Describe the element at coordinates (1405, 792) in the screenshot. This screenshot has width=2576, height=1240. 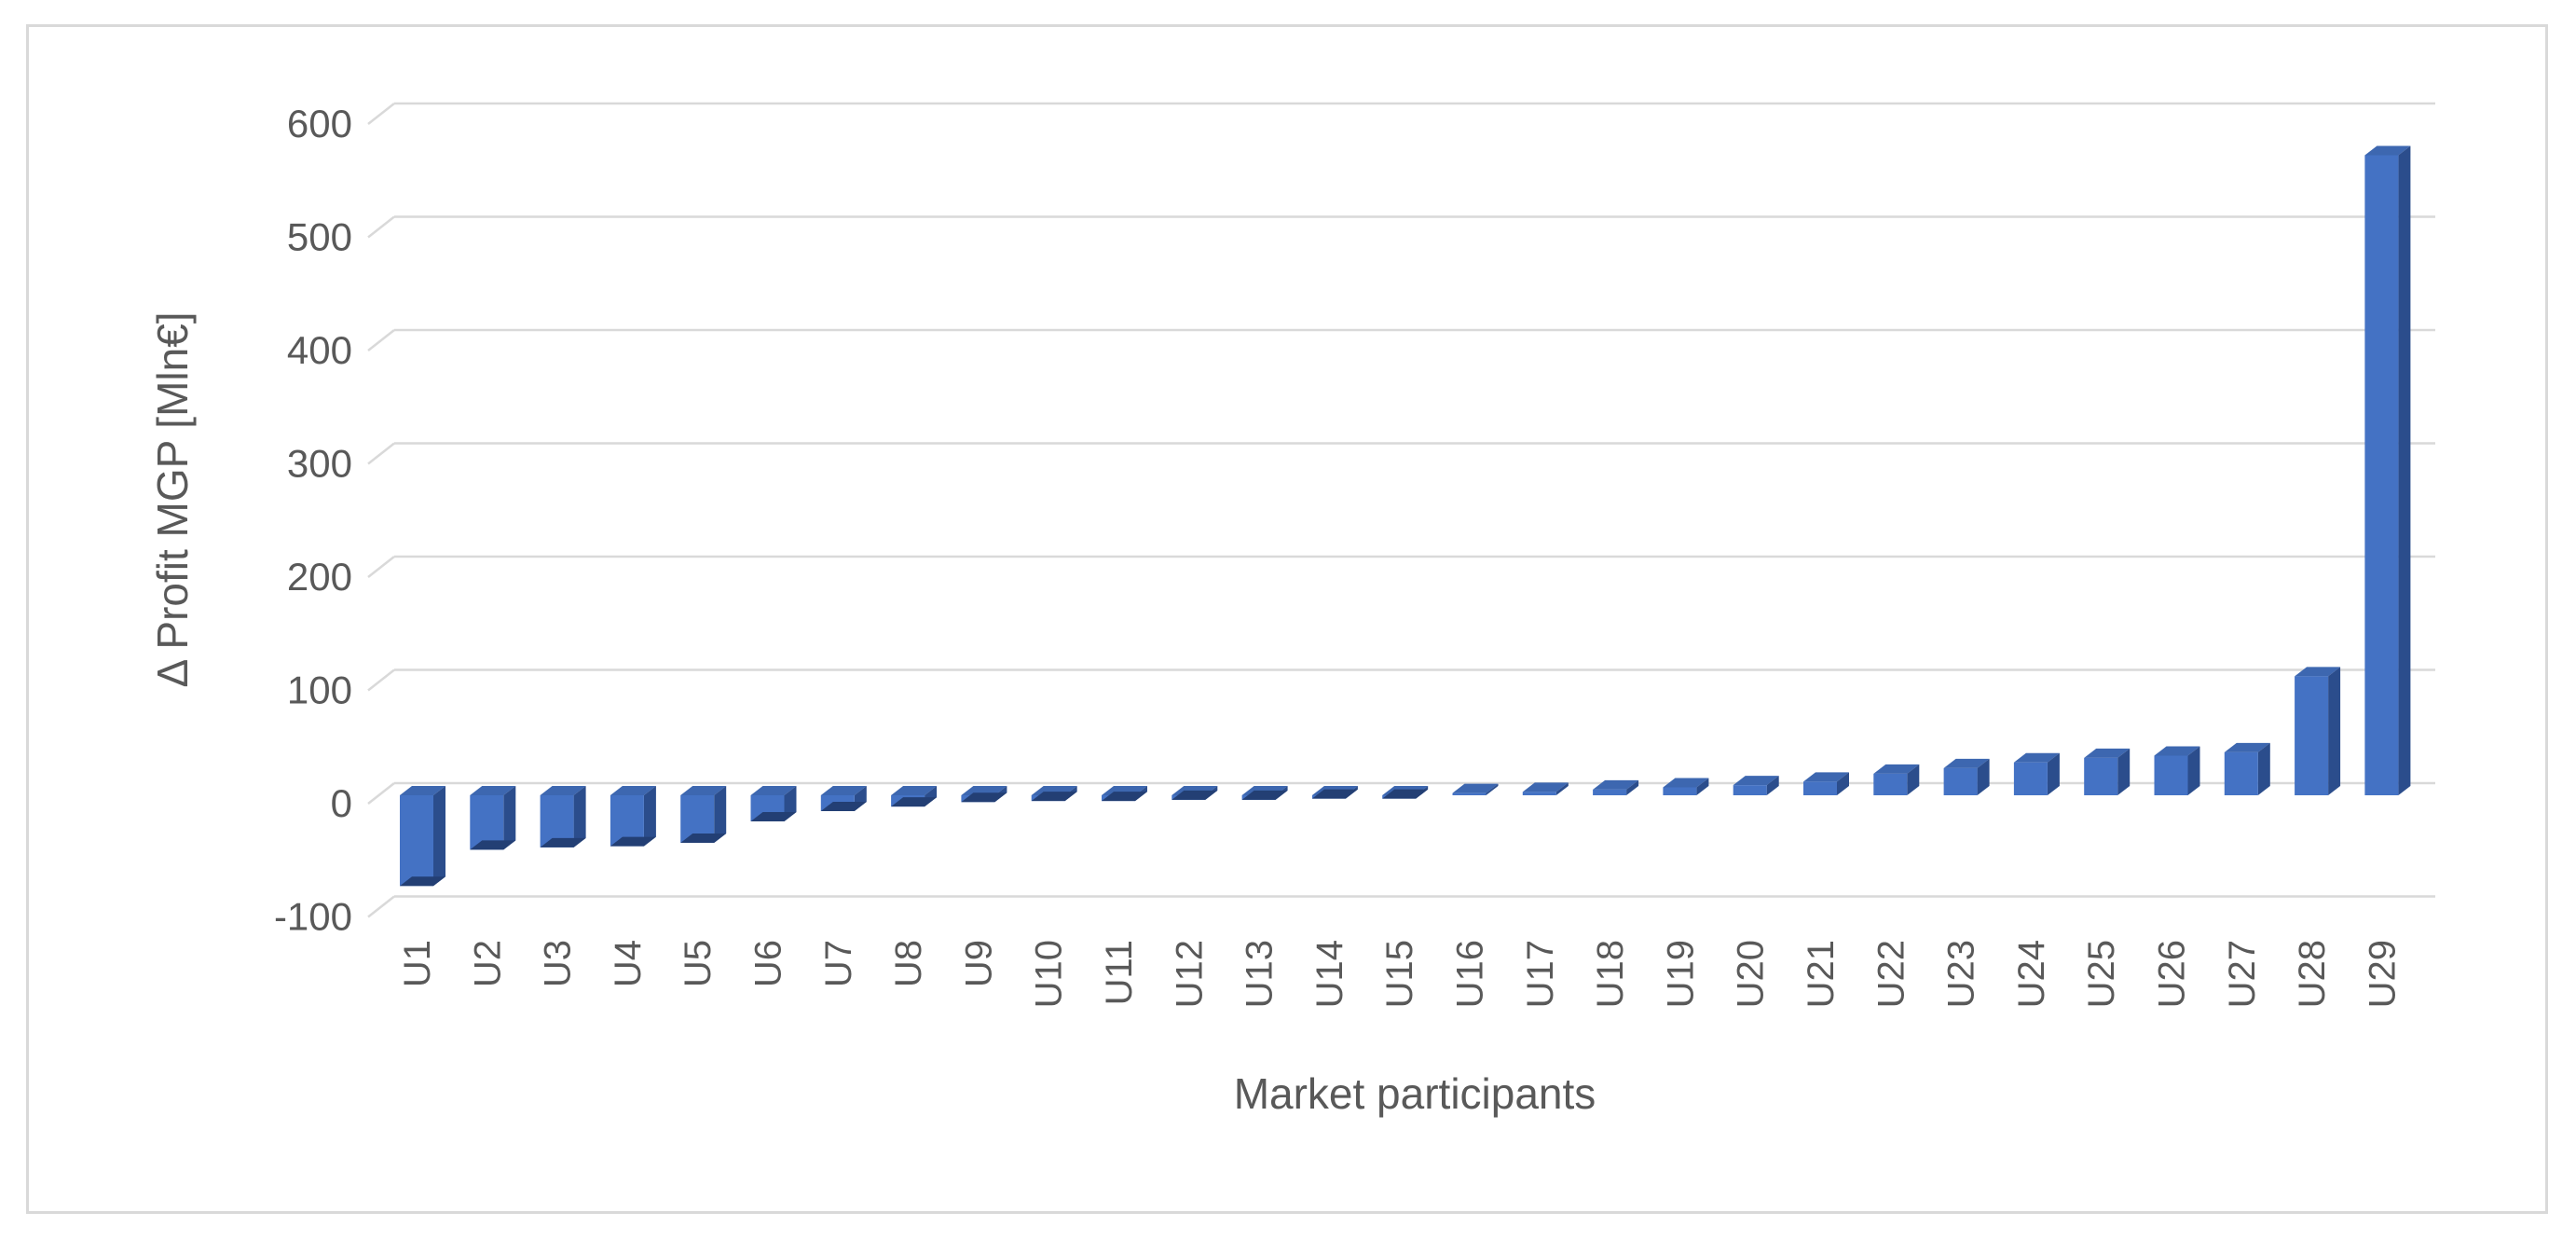
I see `bar-U15` at that location.